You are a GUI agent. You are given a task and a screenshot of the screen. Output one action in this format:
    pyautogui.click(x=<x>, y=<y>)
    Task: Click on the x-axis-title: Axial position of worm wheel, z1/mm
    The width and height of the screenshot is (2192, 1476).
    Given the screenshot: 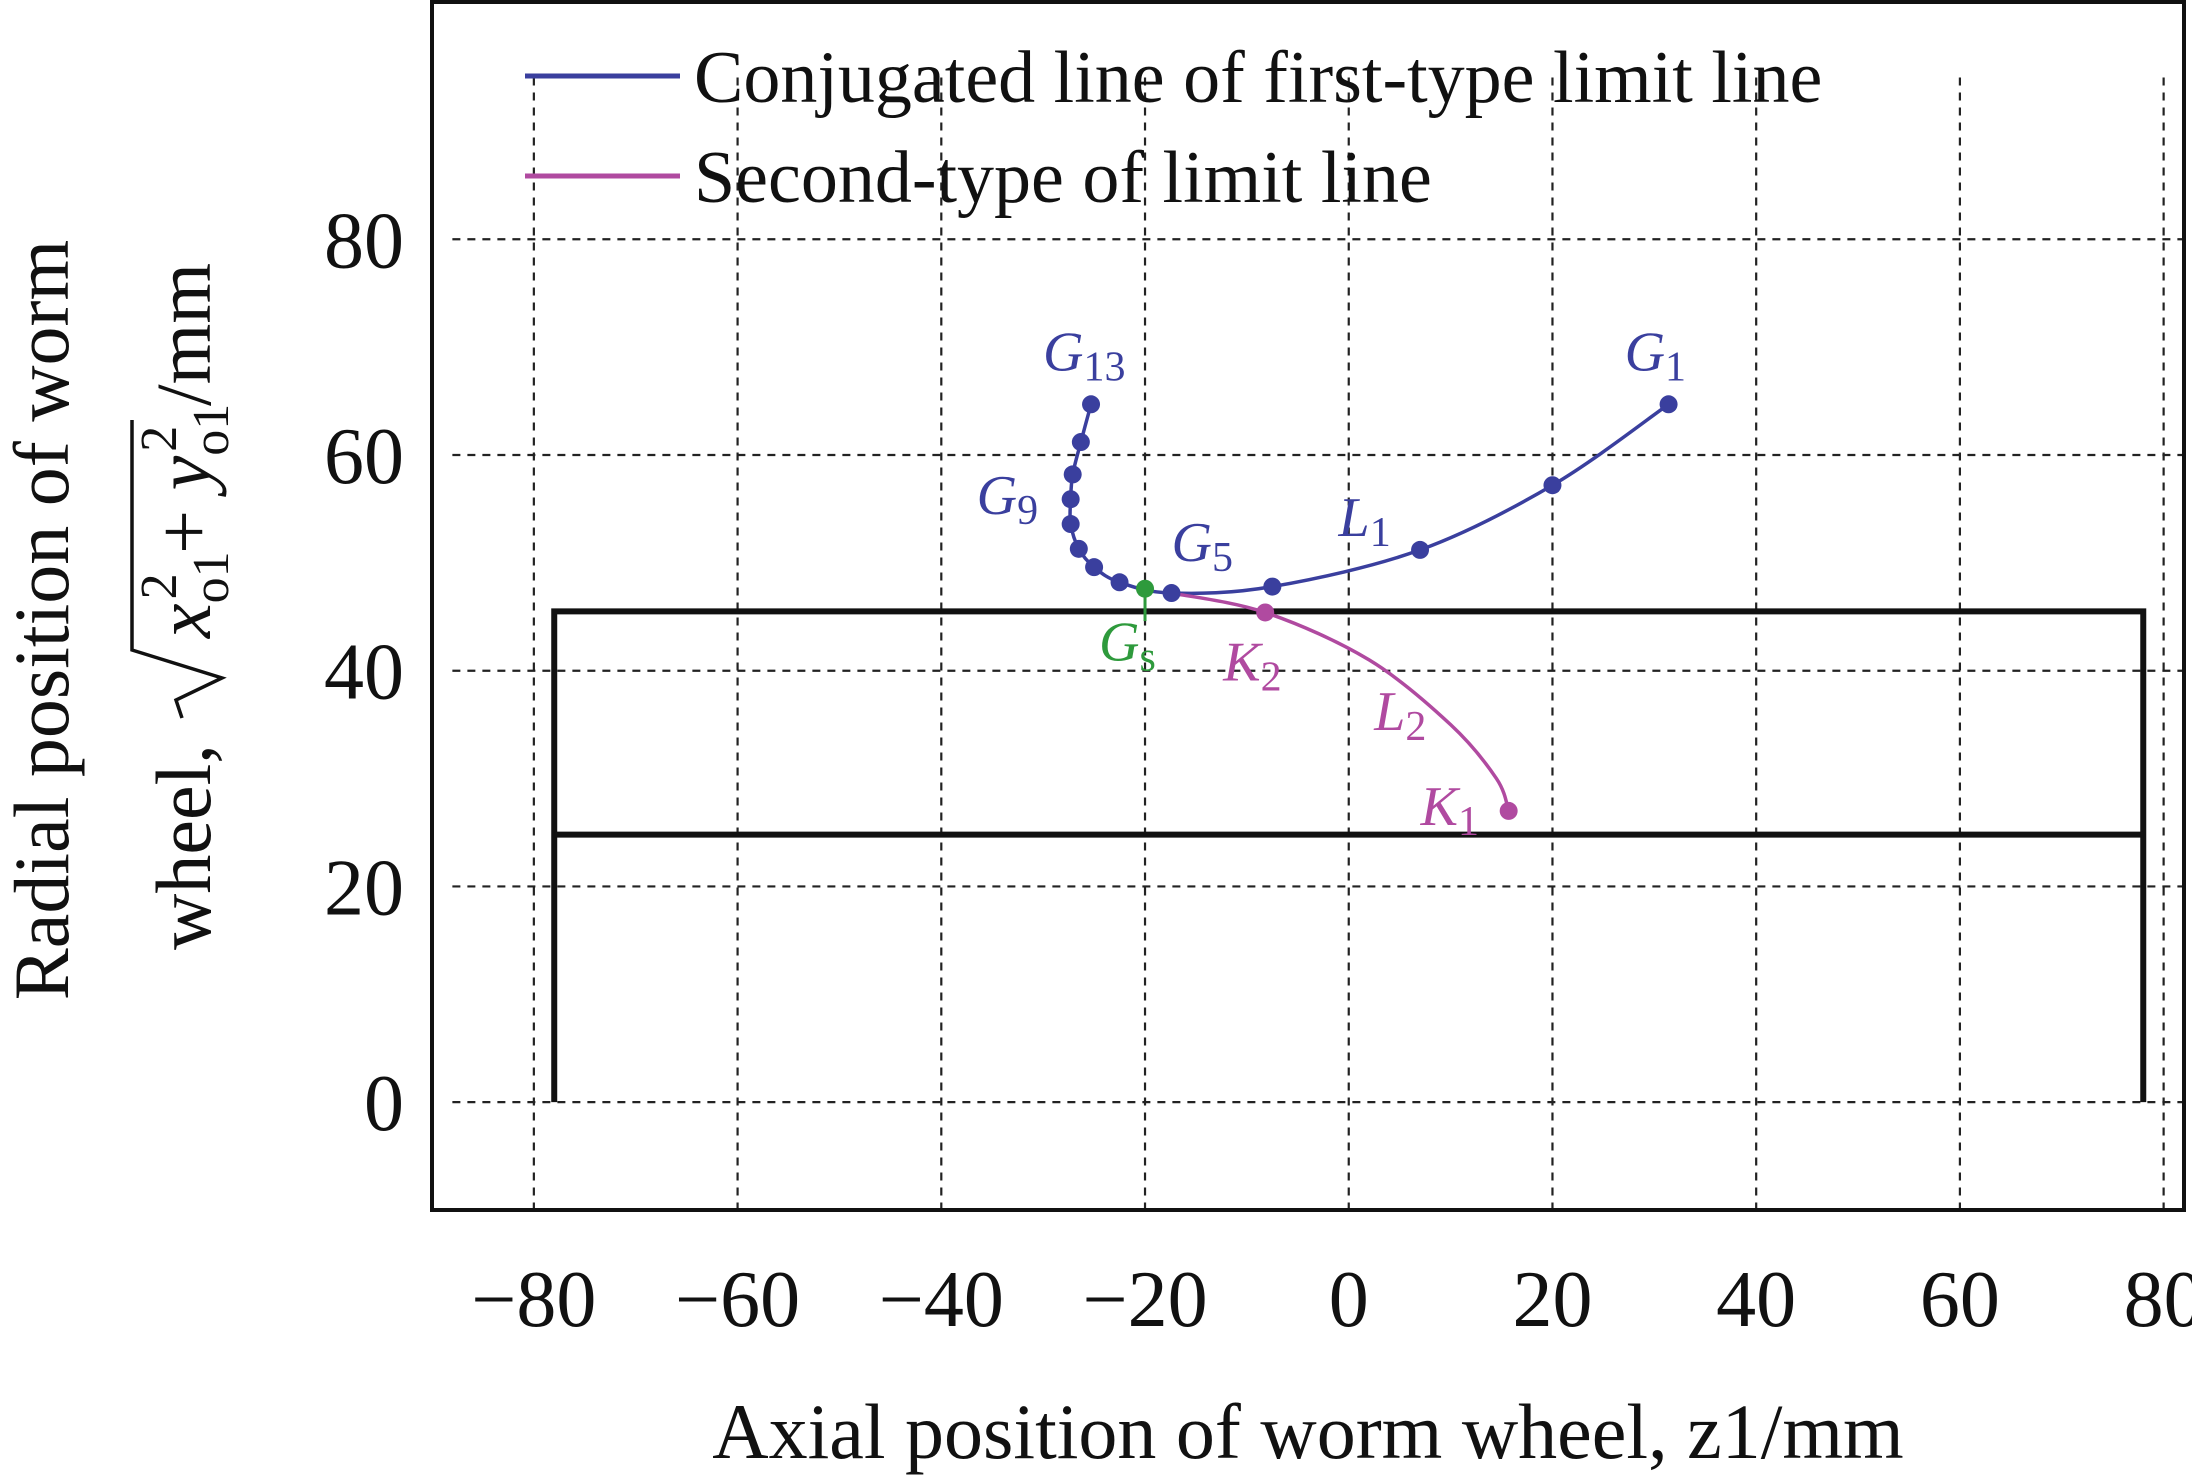 What is the action you would take?
    pyautogui.click(x=1307, y=1431)
    